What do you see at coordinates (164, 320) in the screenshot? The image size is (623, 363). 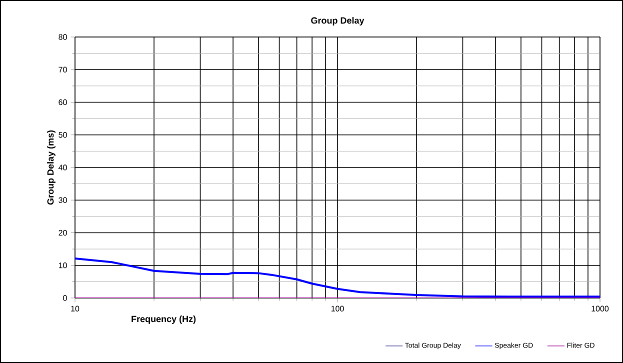 I see `x-axis-title: Frequency (Hz)` at bounding box center [164, 320].